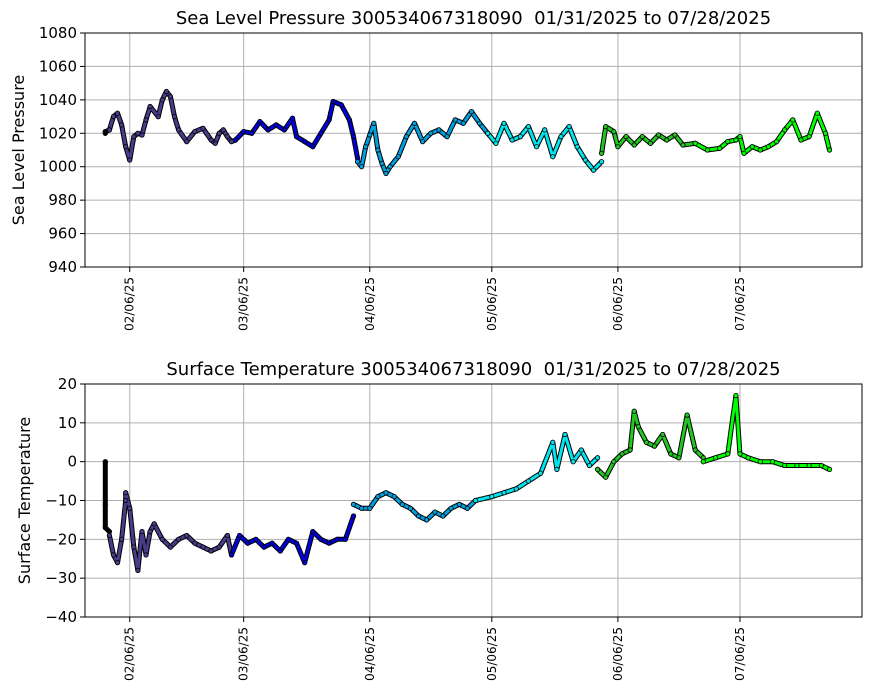 This screenshot has height=700, width=870. I want to click on y-tick-label: −20, so click(61, 539).